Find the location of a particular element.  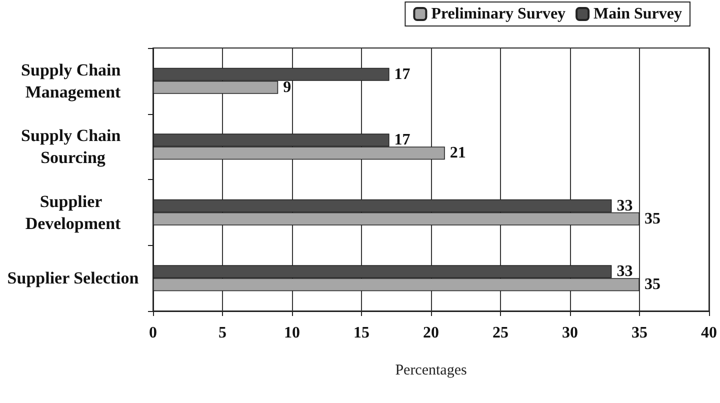

legend-label: Preliminary Survey is located at coordinates (498, 14).